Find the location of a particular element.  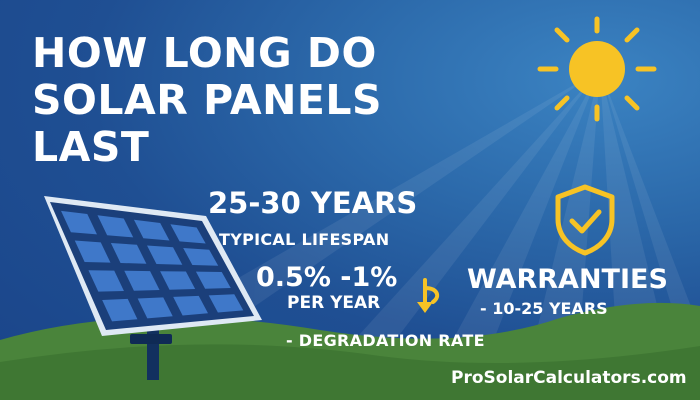

title-line-1: HOW LONG DO is located at coordinates (204, 53).